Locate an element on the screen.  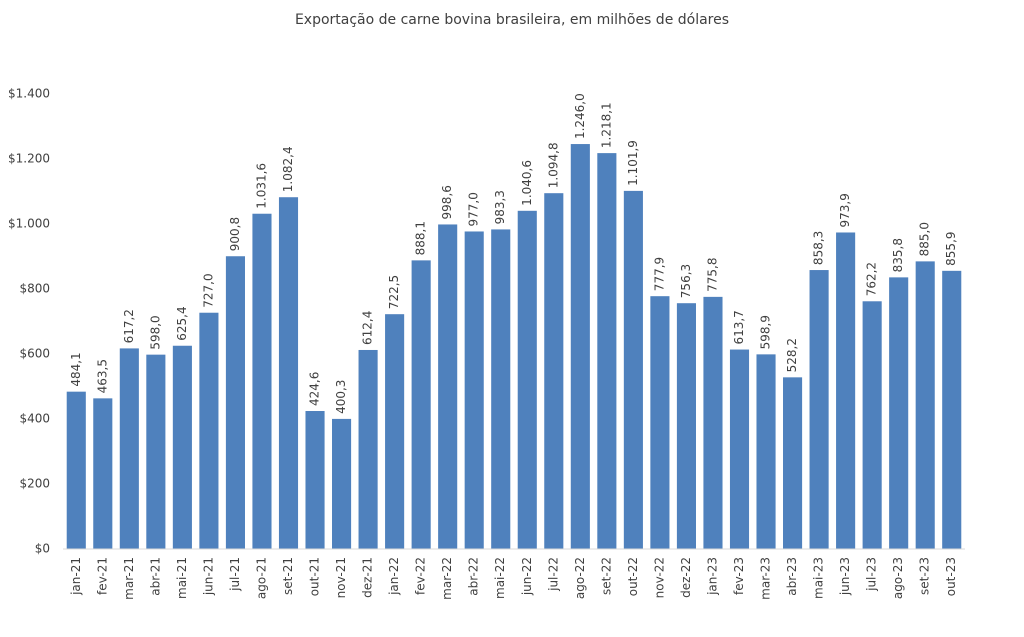
y-tick-label: $600 is located at coordinates (34, 354).